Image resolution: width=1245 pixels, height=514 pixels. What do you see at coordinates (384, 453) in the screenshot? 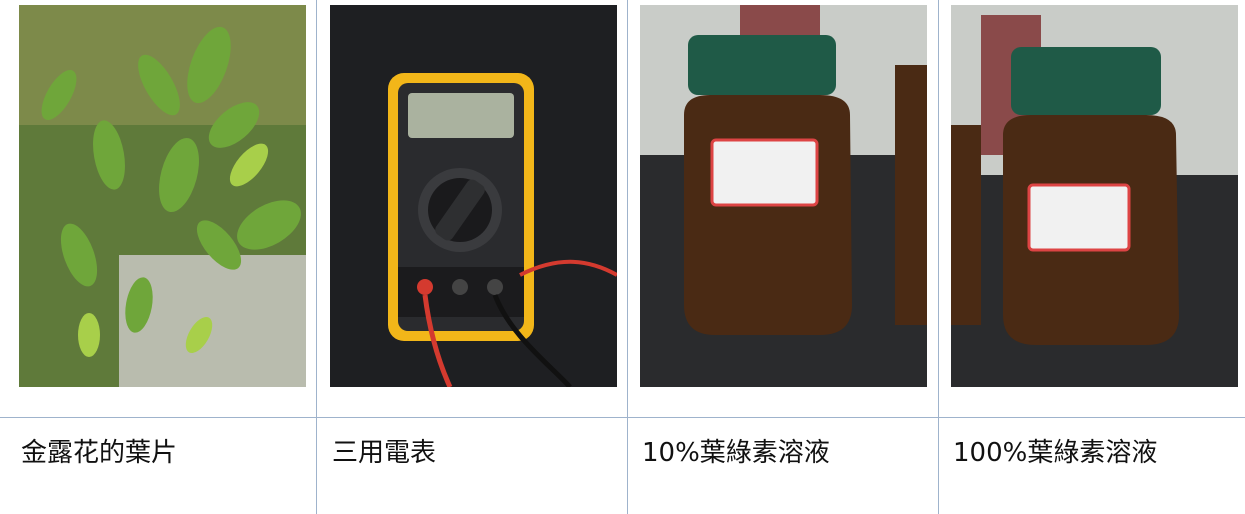
I see `caption: 三用電表` at bounding box center [384, 453].